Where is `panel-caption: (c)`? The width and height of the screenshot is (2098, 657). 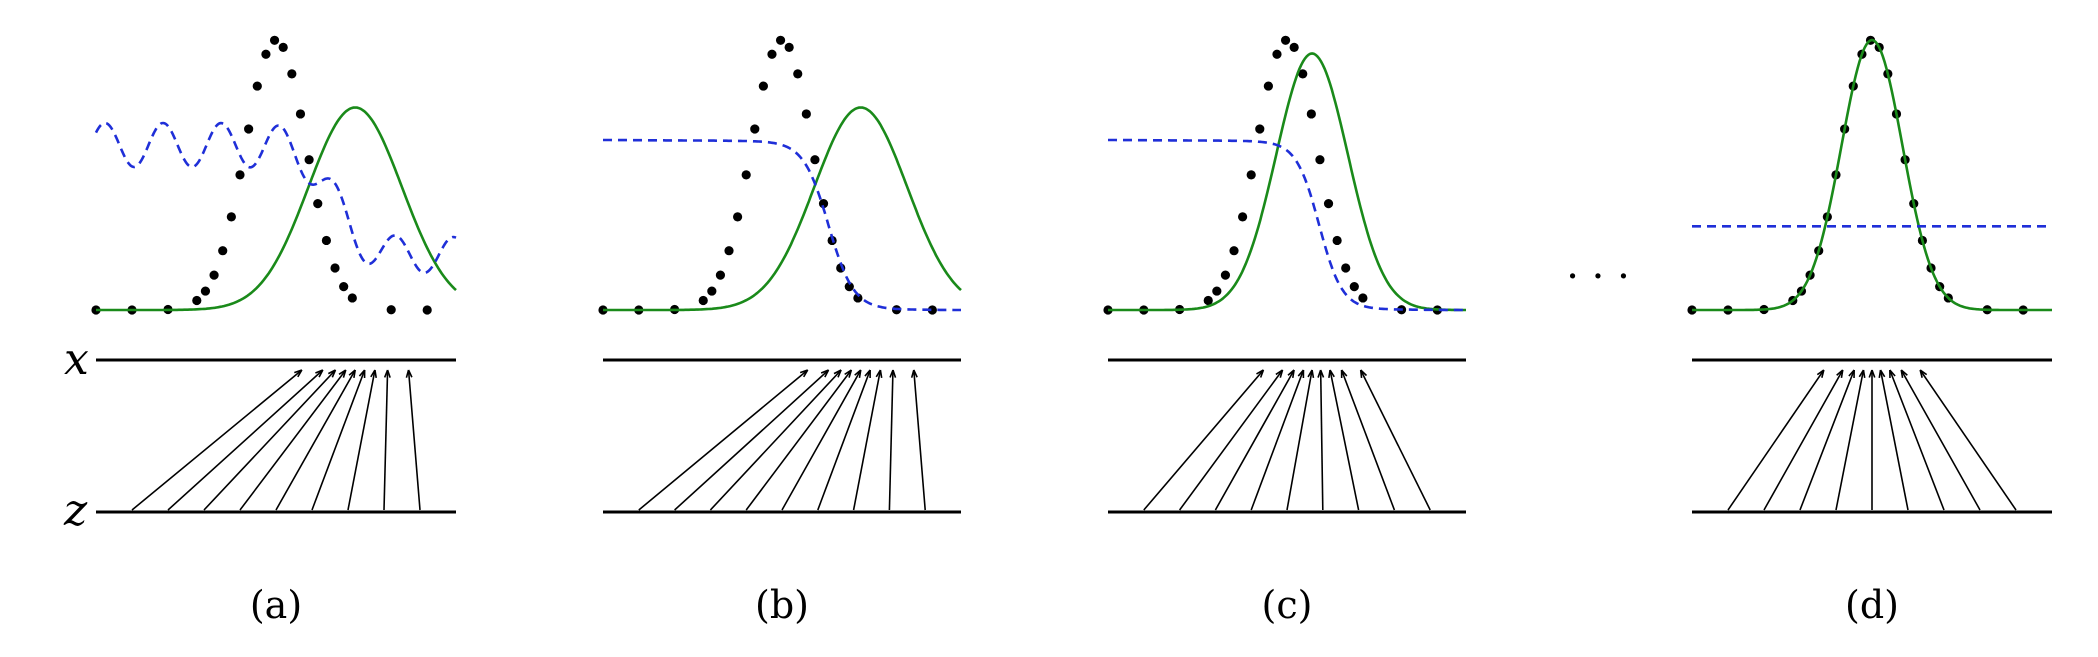 panel-caption: (c) is located at coordinates (1287, 605).